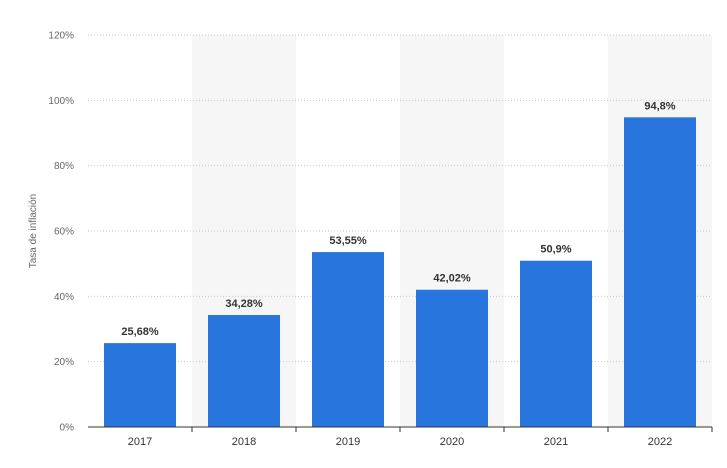 This screenshot has width=727, height=468. What do you see at coordinates (452, 442) in the screenshot?
I see `x-tick-label: 2020` at bounding box center [452, 442].